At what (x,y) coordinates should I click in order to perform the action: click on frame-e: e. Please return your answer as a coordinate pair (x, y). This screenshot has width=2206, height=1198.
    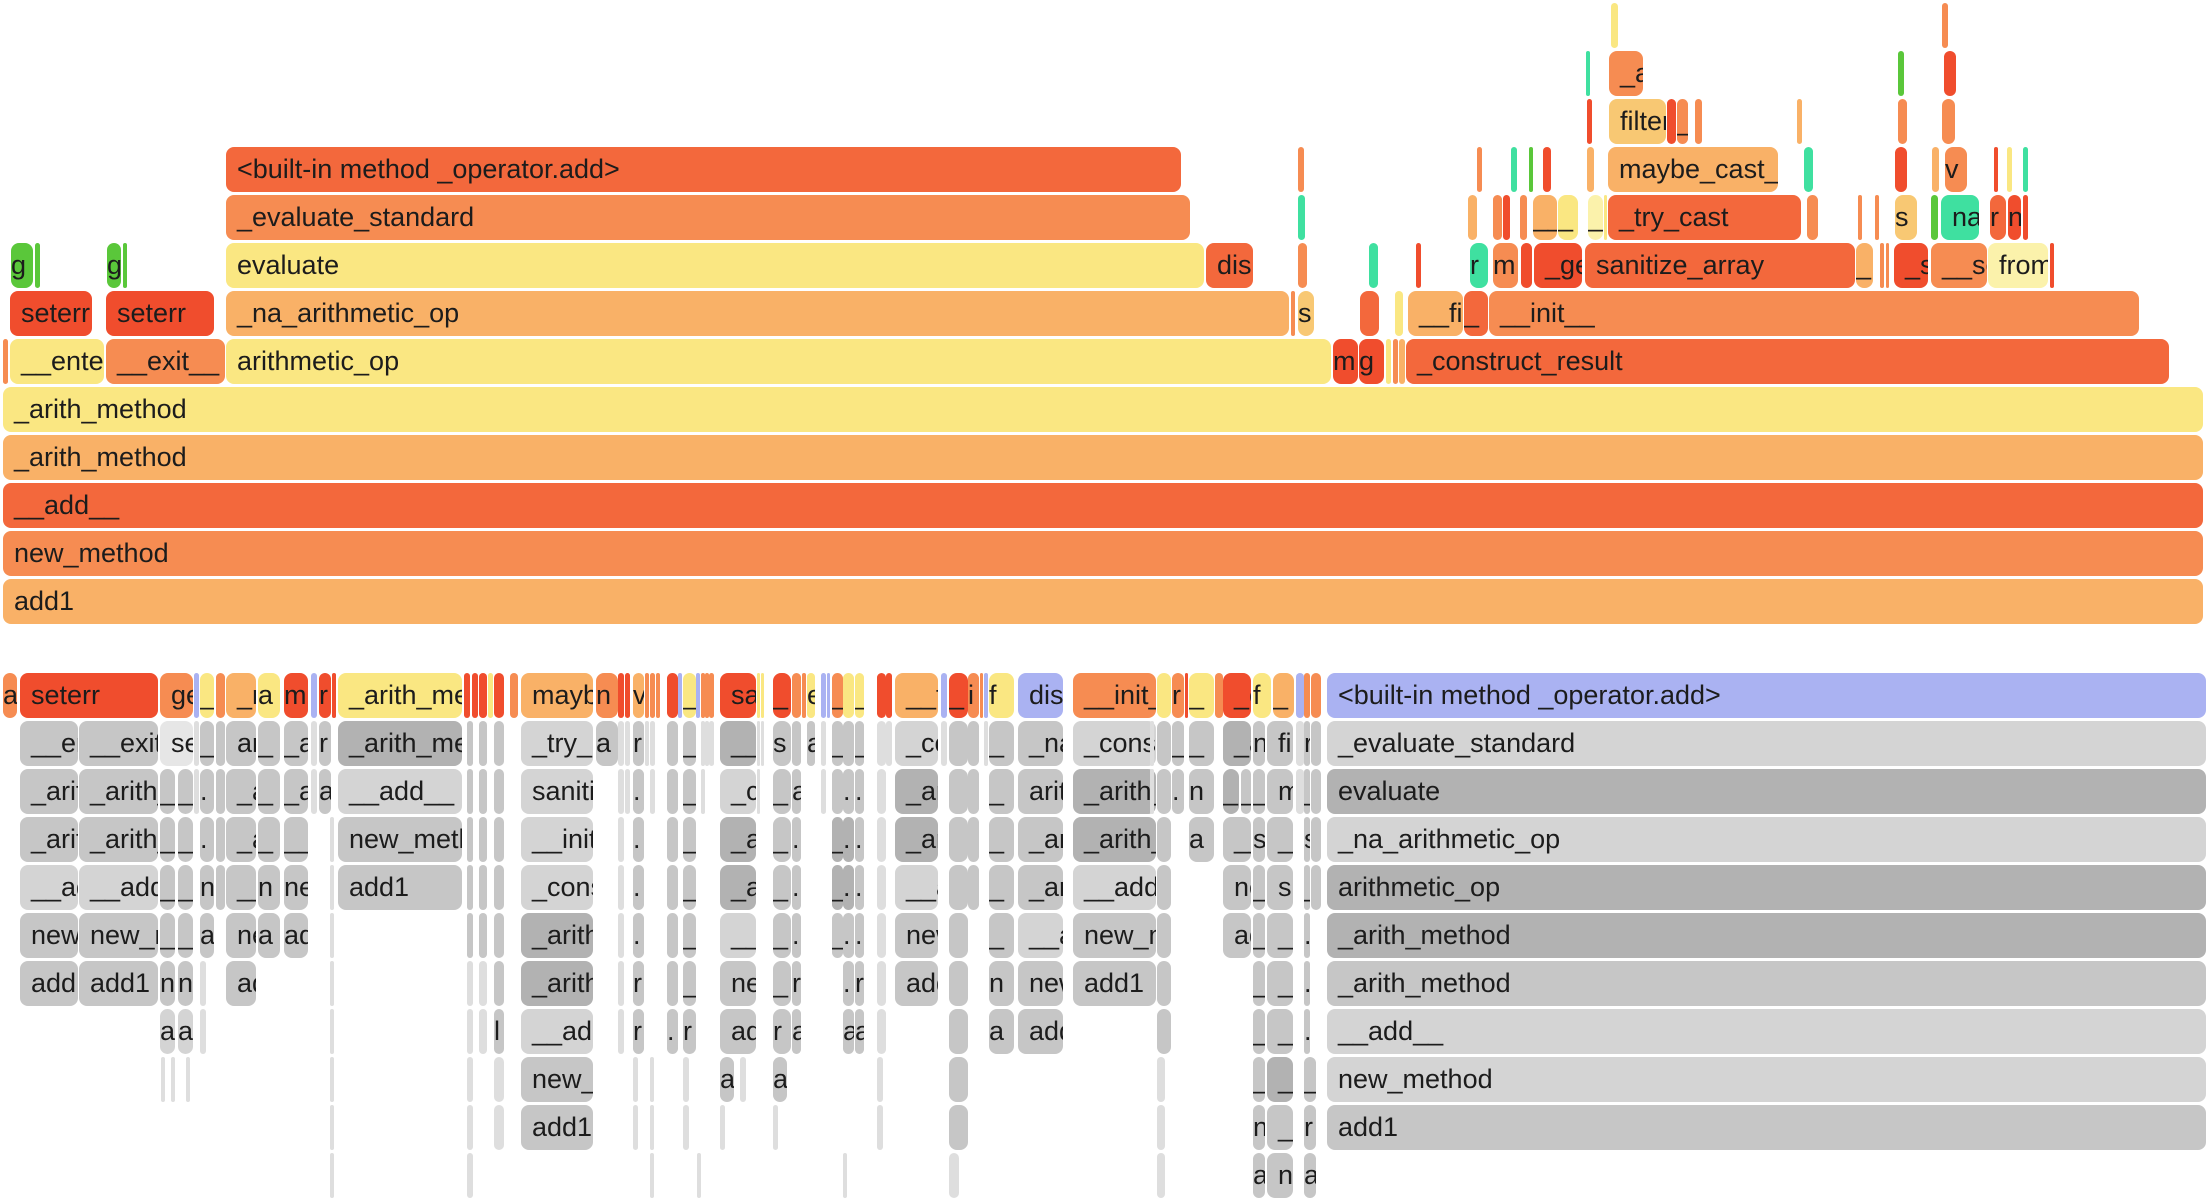
    Looking at the image, I should click on (811, 695).